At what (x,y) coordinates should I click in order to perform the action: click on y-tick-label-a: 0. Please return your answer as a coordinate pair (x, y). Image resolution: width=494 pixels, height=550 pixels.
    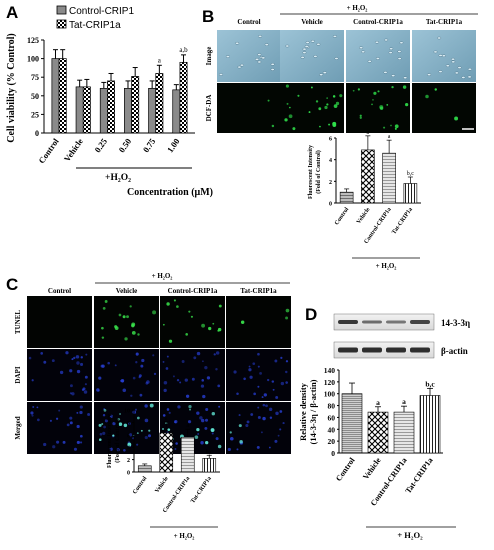
    Looking at the image, I should click on (37, 133).